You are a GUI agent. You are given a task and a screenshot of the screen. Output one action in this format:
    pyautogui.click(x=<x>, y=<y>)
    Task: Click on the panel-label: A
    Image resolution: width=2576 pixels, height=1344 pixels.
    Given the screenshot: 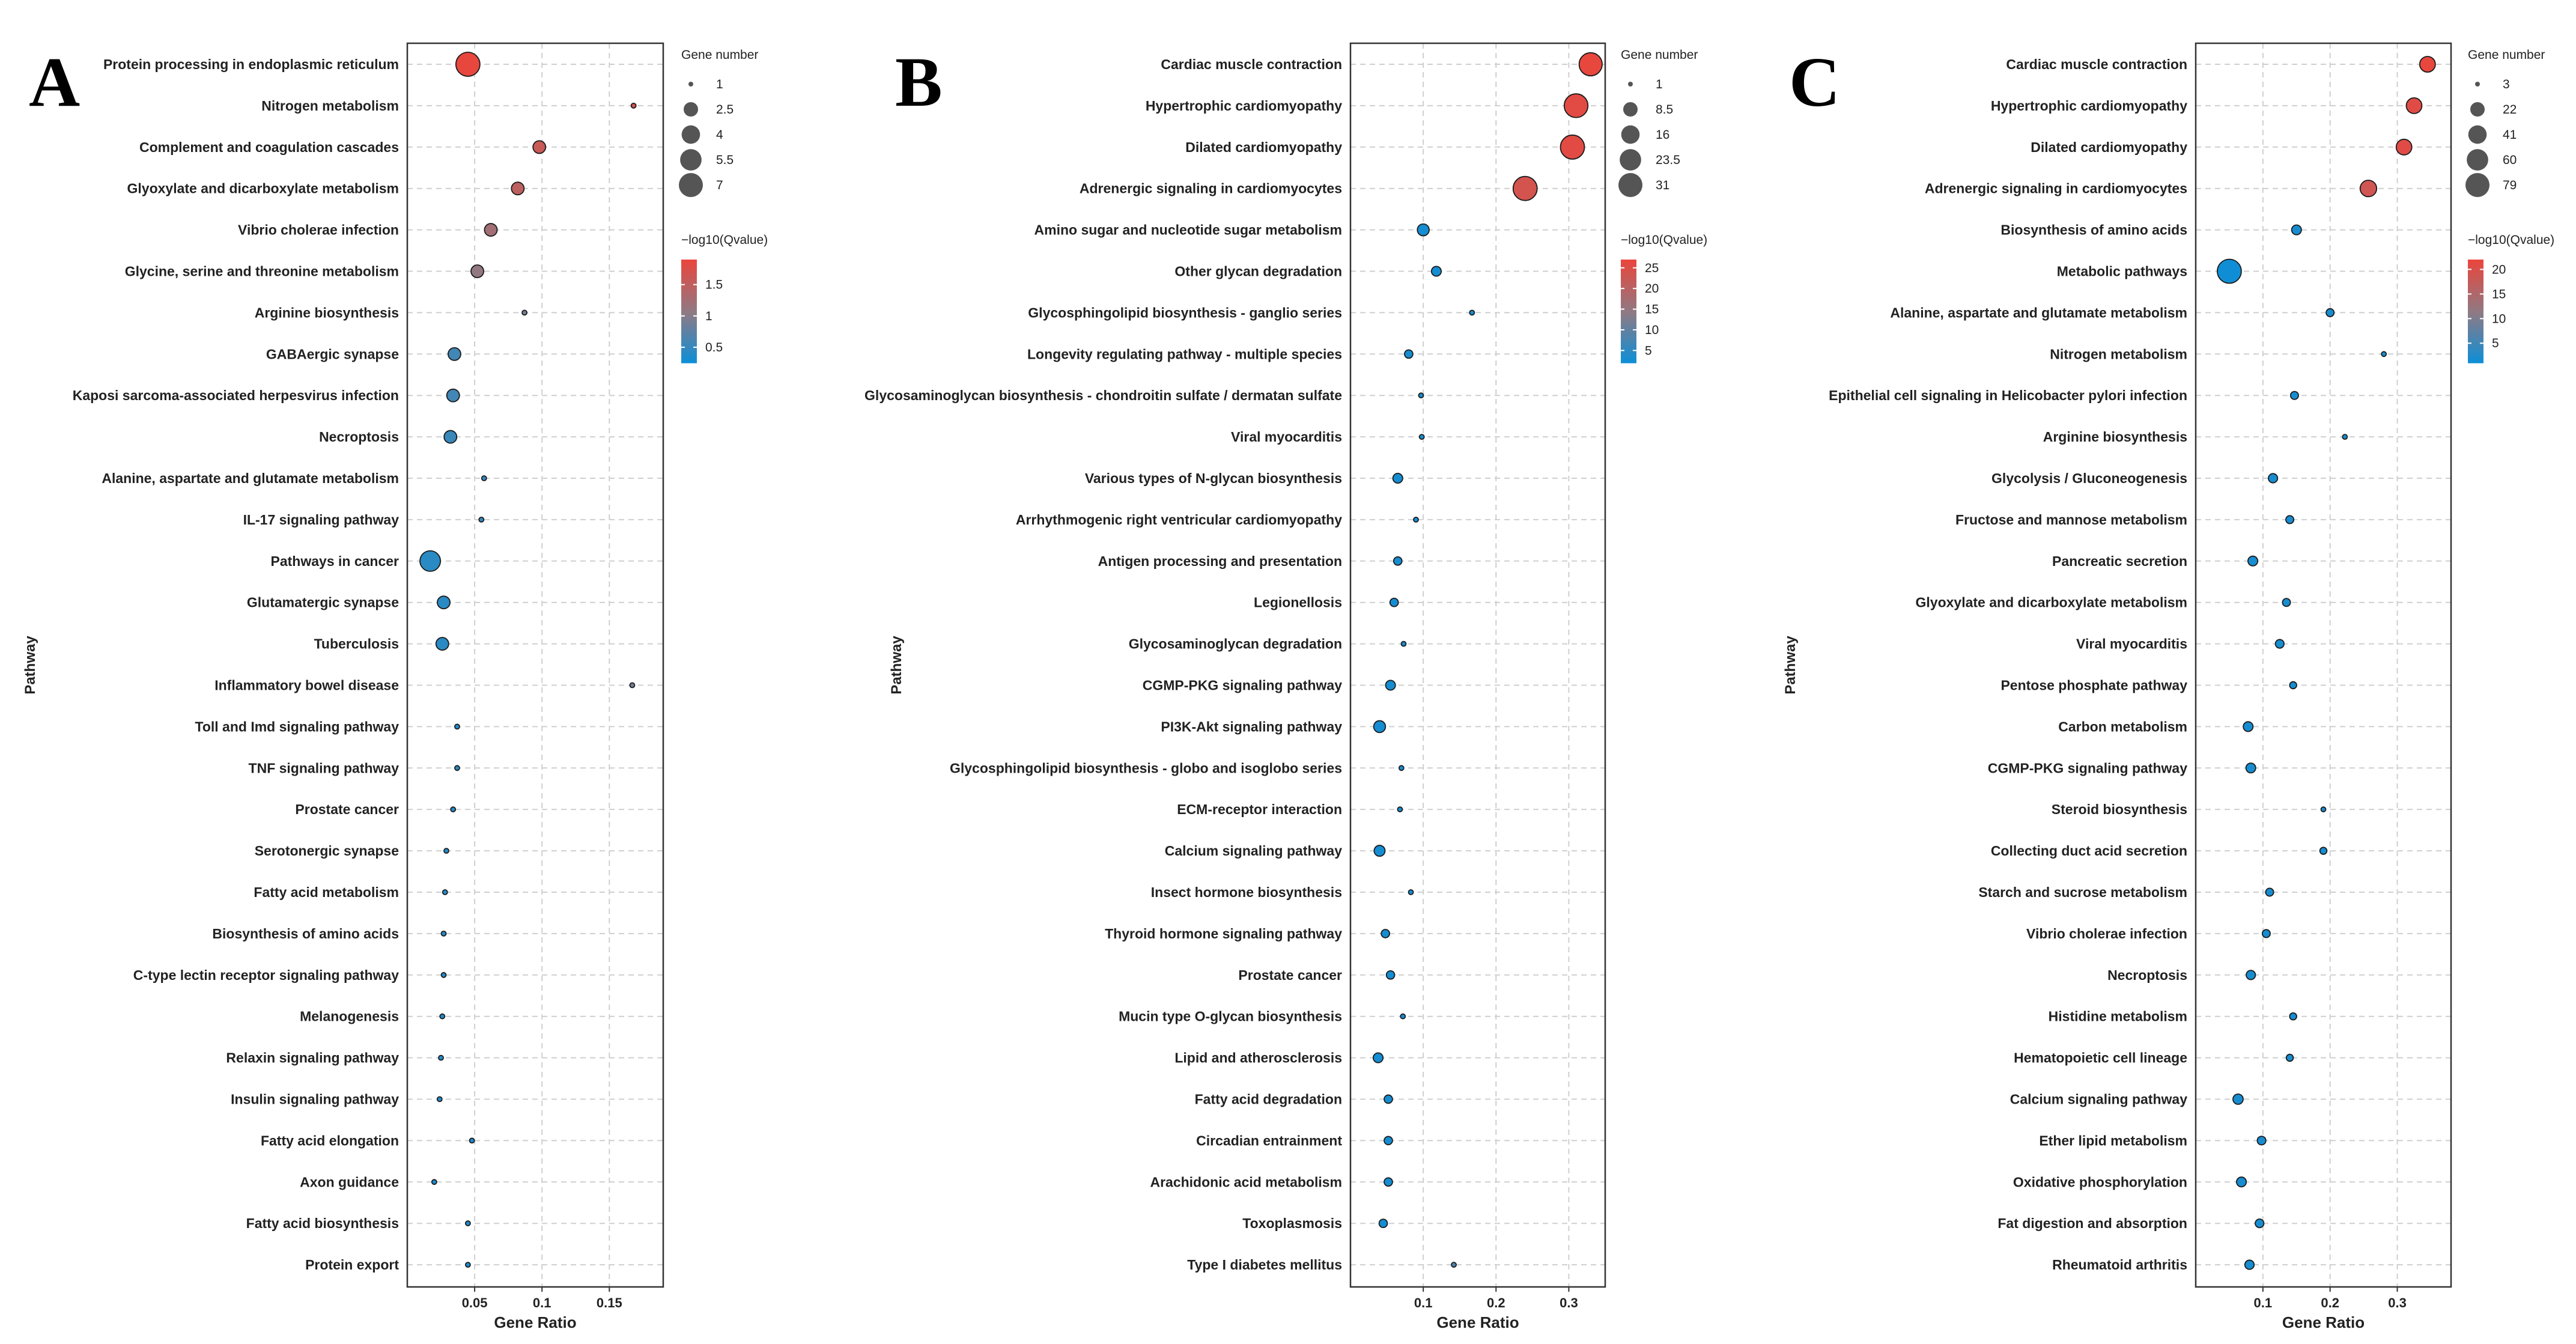 What is the action you would take?
    pyautogui.click(x=54, y=82)
    